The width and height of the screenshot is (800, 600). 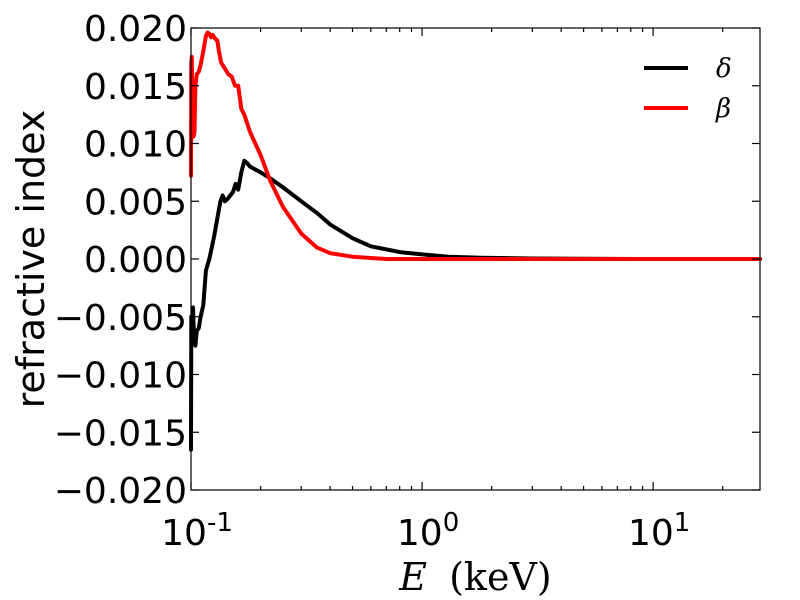 I want to click on y-tick-label: 0.020, so click(x=135, y=29).